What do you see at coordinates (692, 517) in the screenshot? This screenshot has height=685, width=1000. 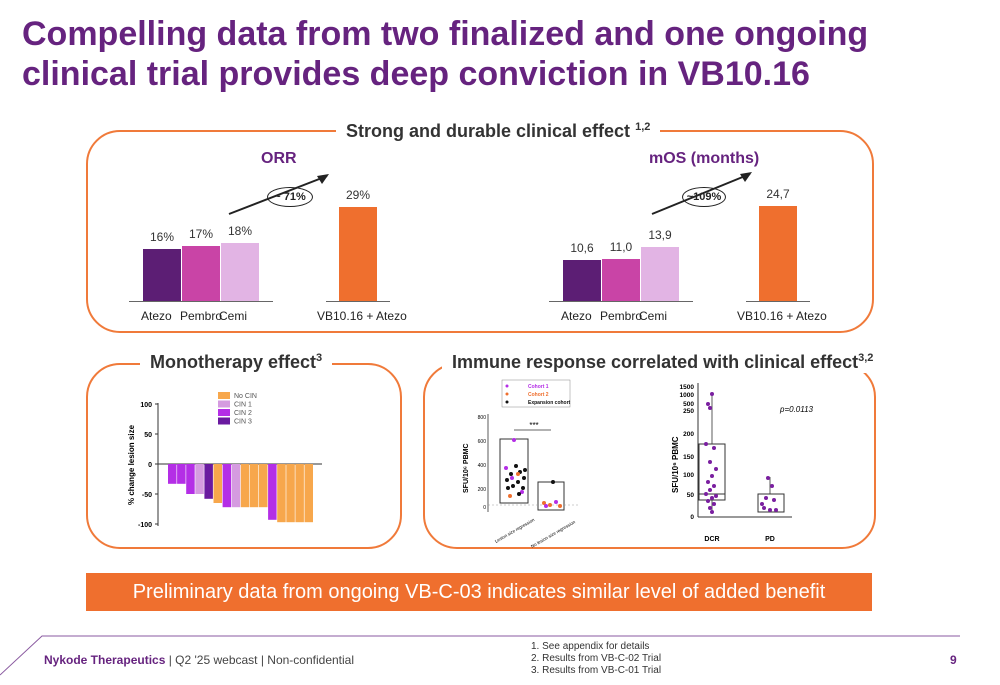 I see `immune2-ytick: 0` at bounding box center [692, 517].